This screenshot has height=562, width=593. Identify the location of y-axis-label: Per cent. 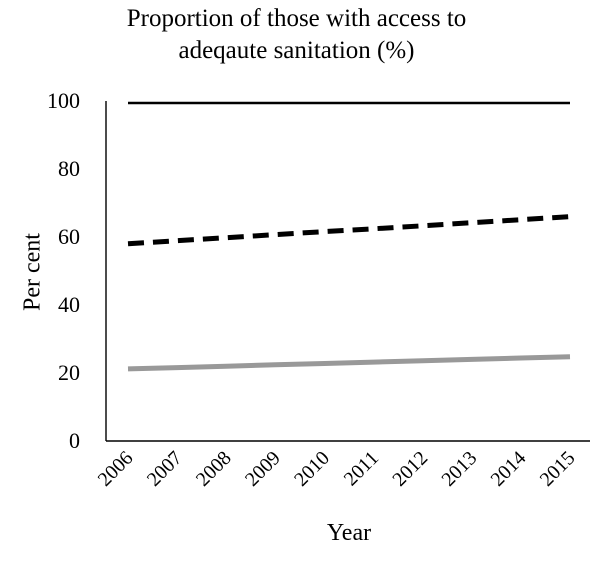
(33, 272).